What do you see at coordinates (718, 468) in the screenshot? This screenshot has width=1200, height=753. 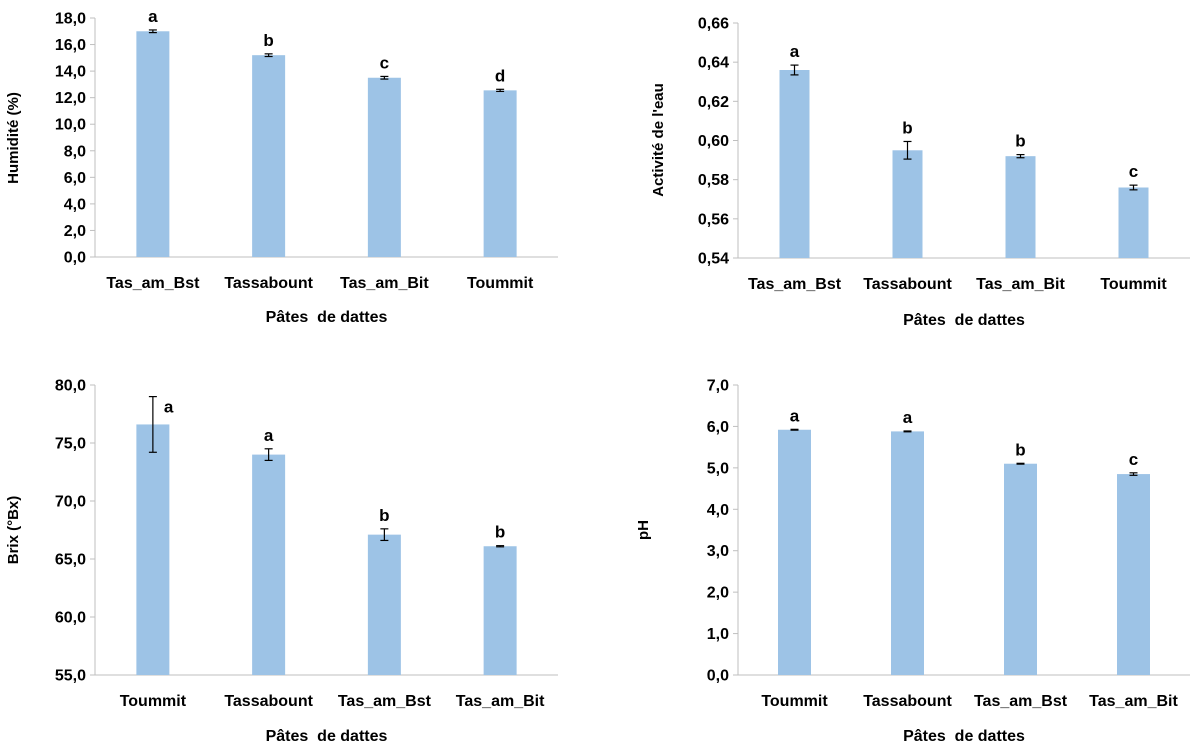 I see `y-tick-label: 5,0` at bounding box center [718, 468].